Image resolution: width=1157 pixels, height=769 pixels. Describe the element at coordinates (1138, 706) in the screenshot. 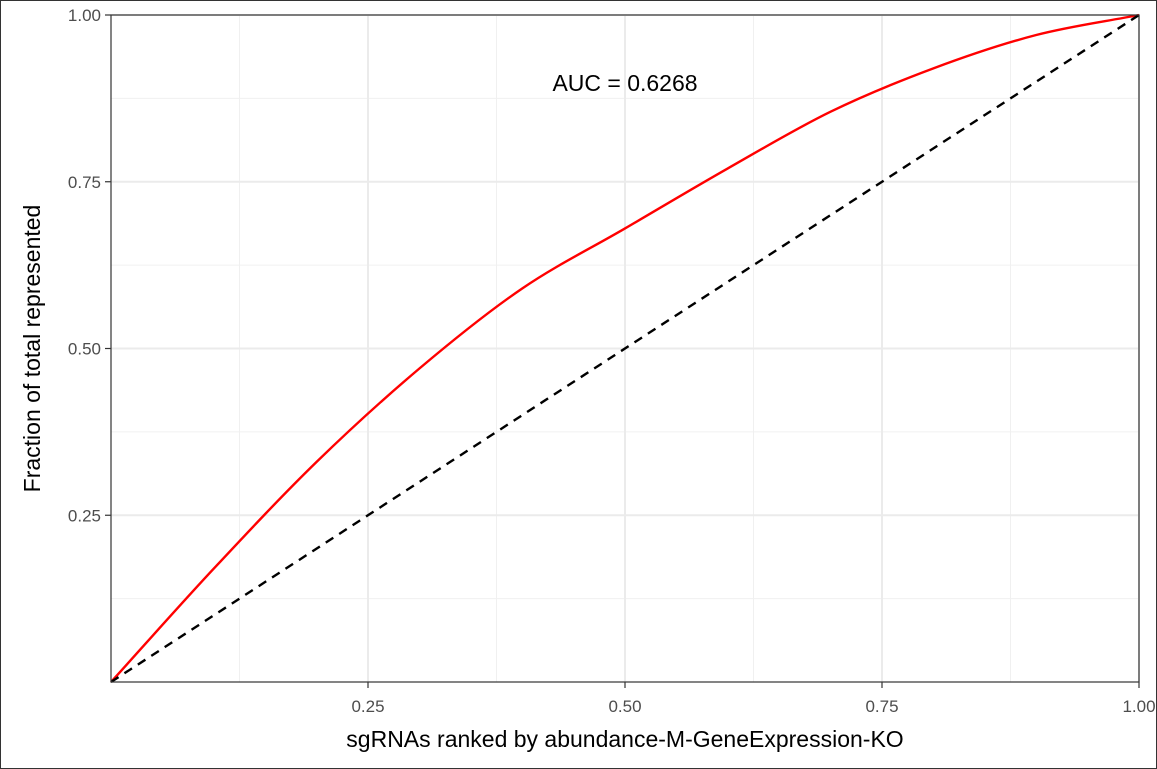

I see `x-tick-label: 1.00` at that location.